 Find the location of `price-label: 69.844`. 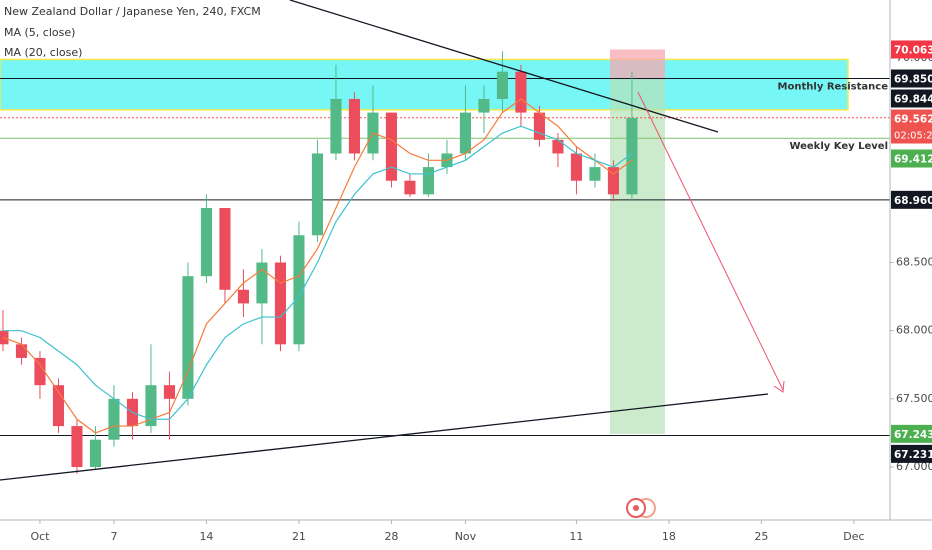

price-label: 69.844 is located at coordinates (913, 100).